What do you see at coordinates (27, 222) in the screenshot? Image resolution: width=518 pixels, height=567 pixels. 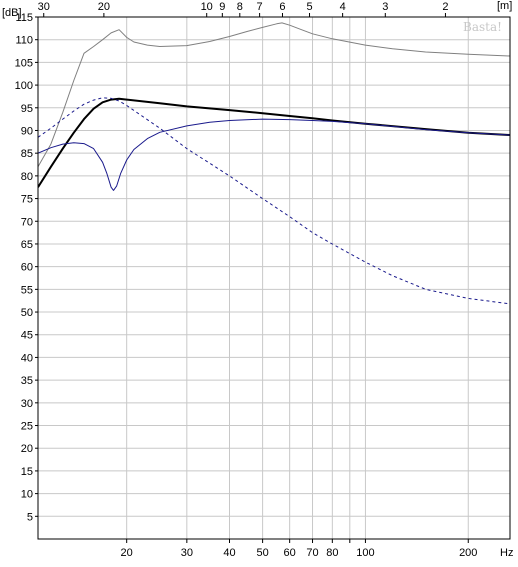 I see `y-tick-label: 70` at bounding box center [27, 222].